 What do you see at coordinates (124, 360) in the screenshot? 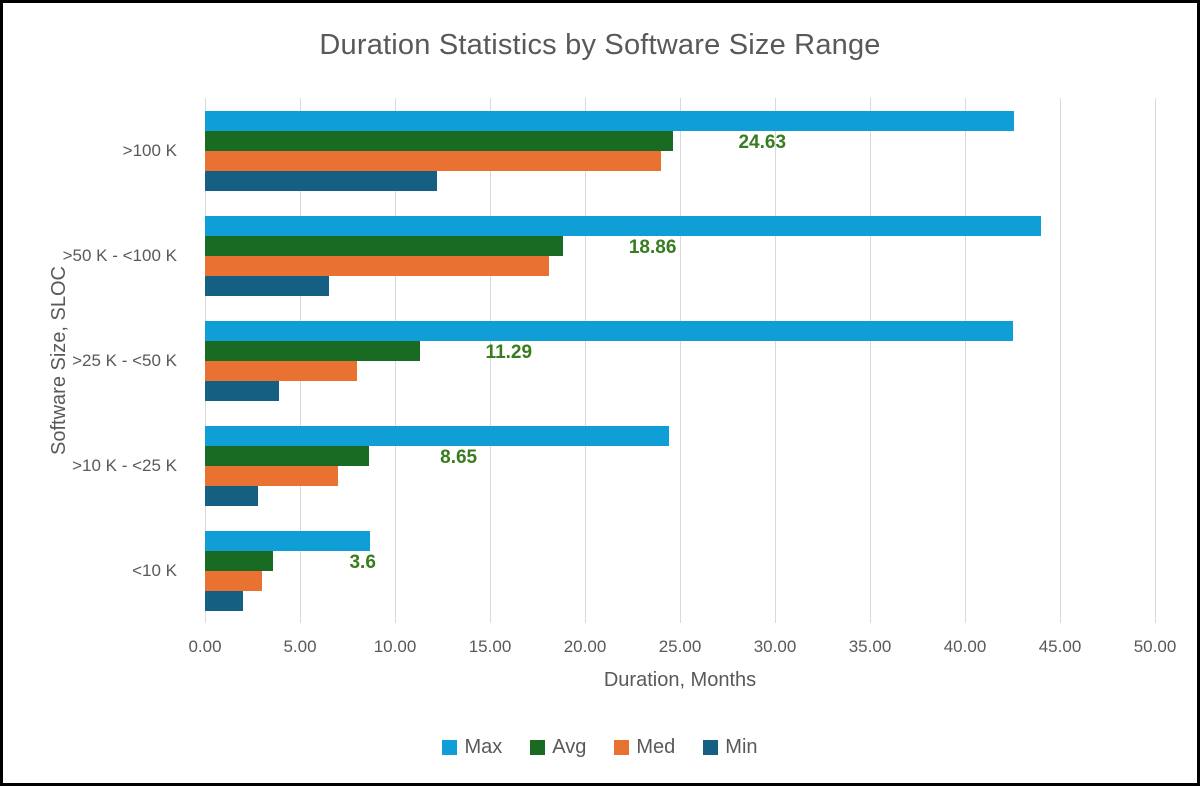
I see `y-category-label: >25 K - <50 K` at bounding box center [124, 360].